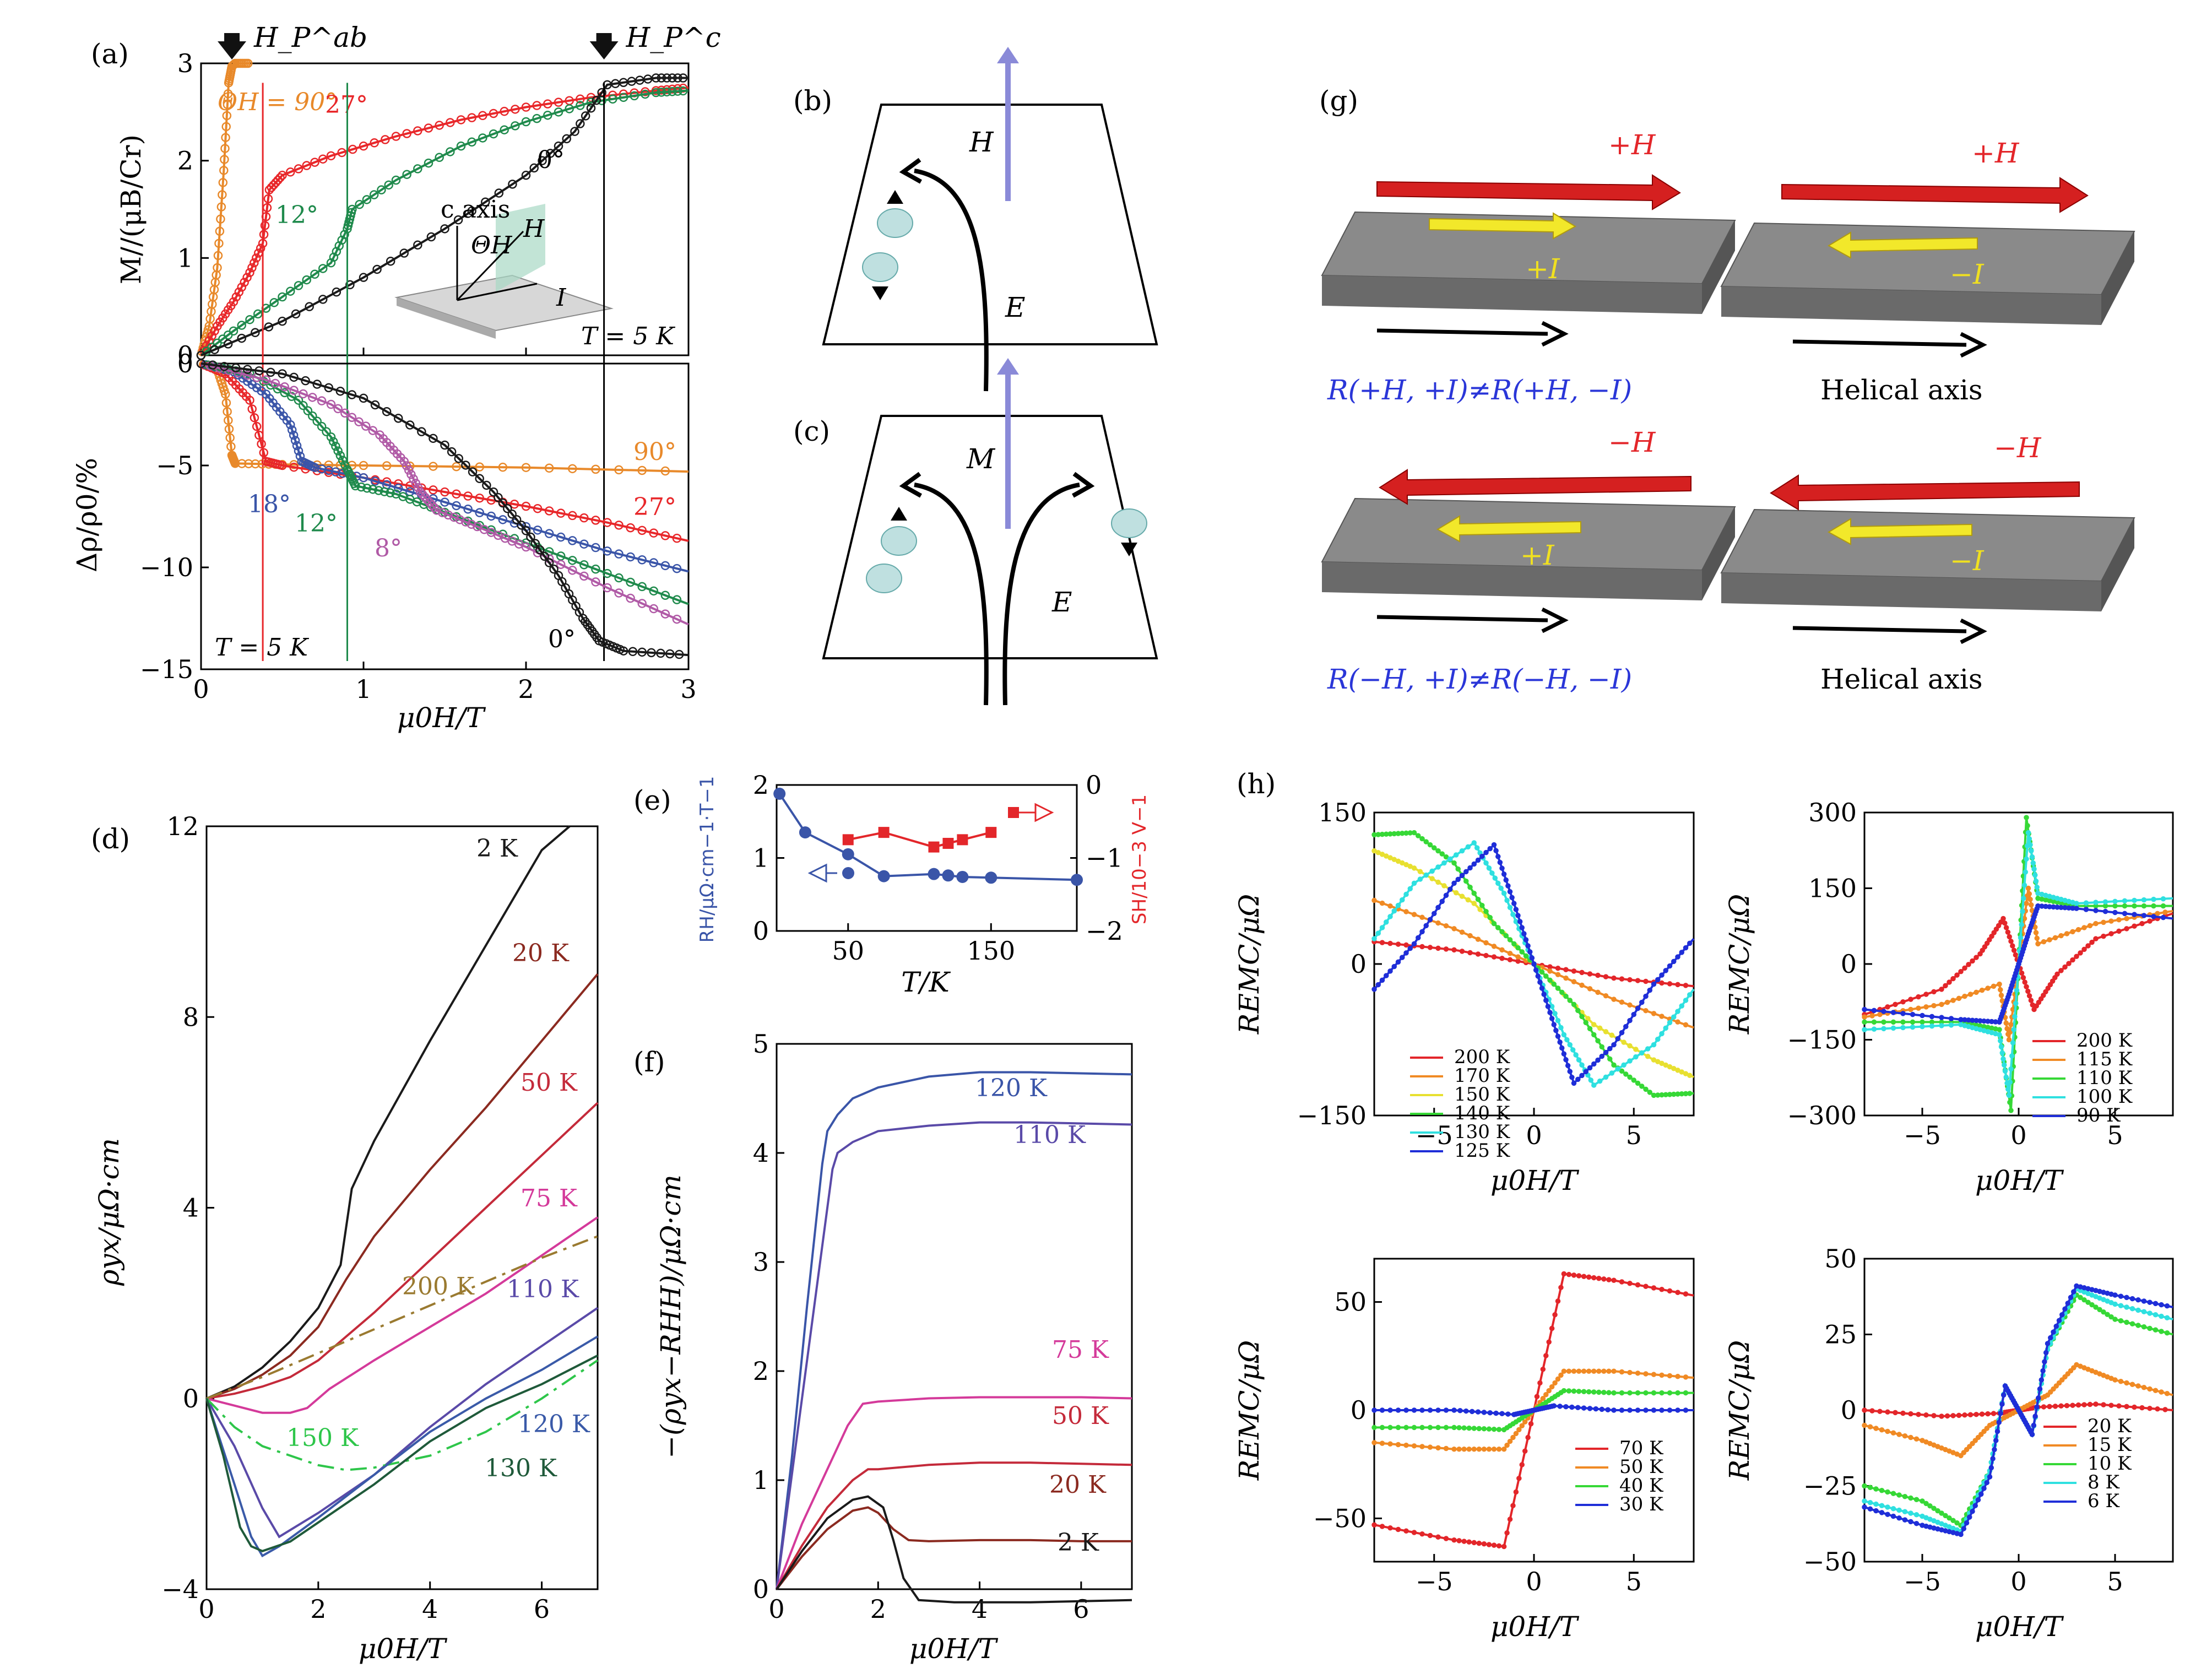  I want to click on series-label: 130 K, so click(521, 1468).